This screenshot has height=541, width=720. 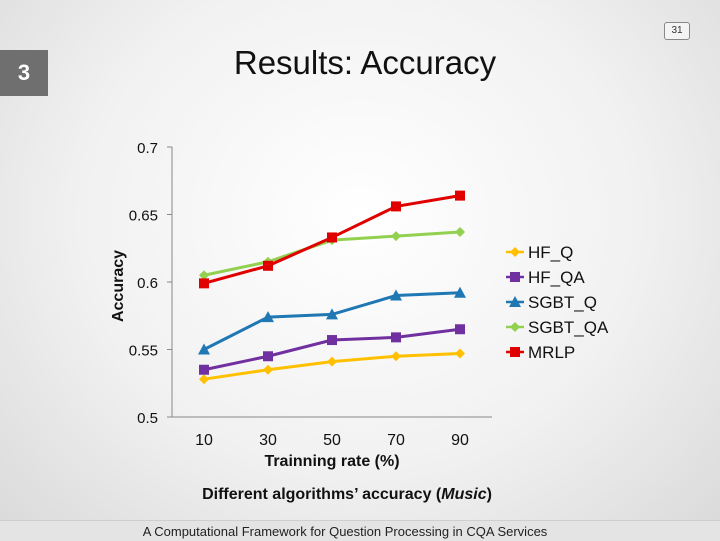 What do you see at coordinates (365, 62) in the screenshot?
I see `slide-title: Results: Accuracy` at bounding box center [365, 62].